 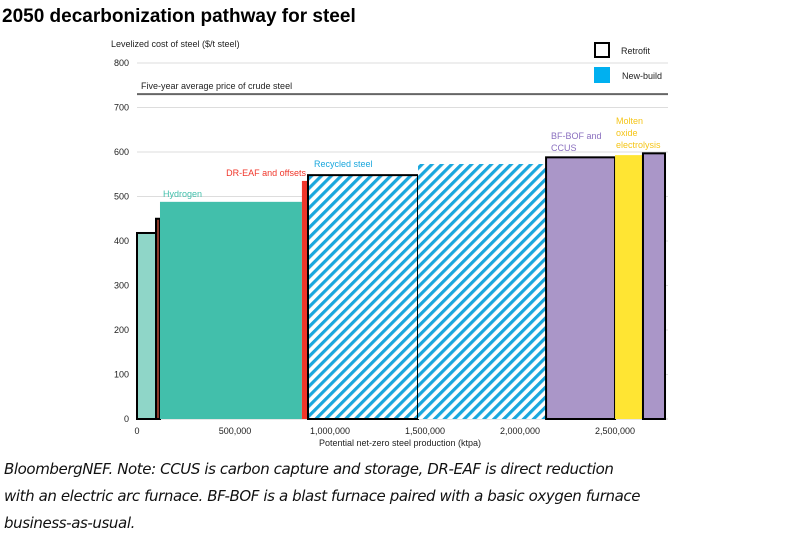 I want to click on x-tick-label: 1,000,000, so click(x=330, y=431).